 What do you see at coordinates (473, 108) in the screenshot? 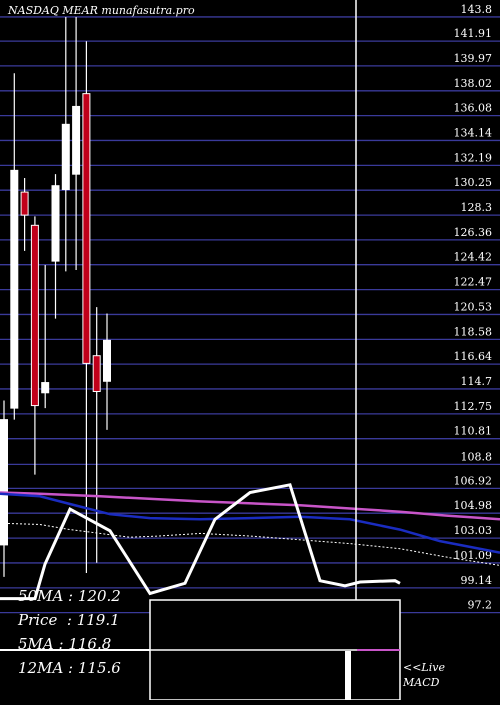
I see `y-tick-label: 136.08` at bounding box center [473, 108].